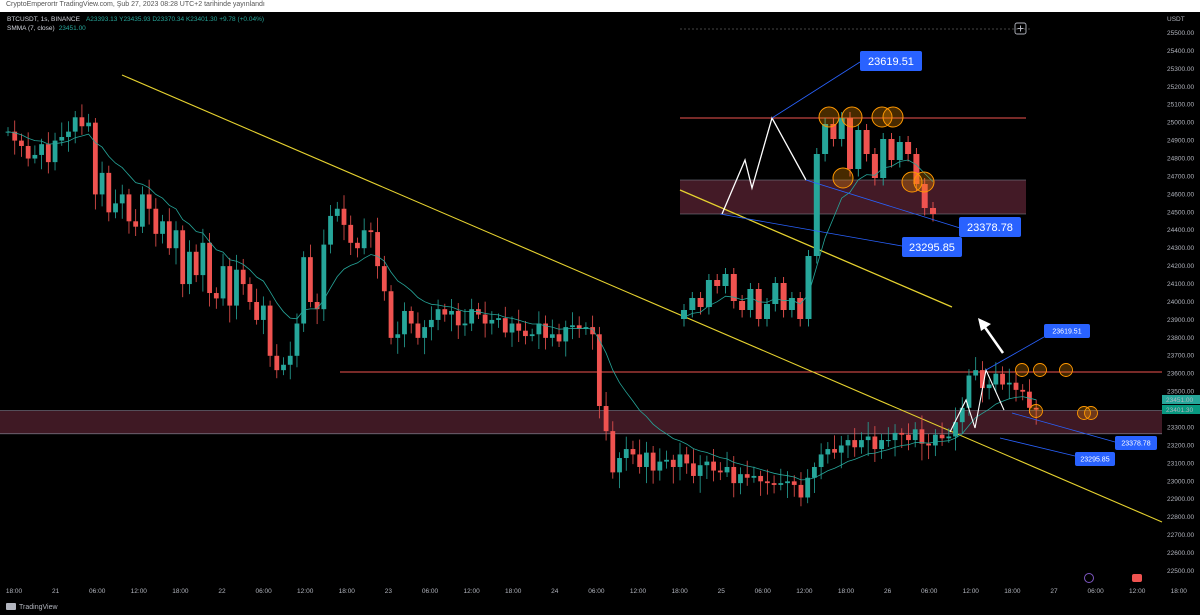  What do you see at coordinates (854, 174) in the screenshot?
I see `zoom-inset` at bounding box center [854, 174].